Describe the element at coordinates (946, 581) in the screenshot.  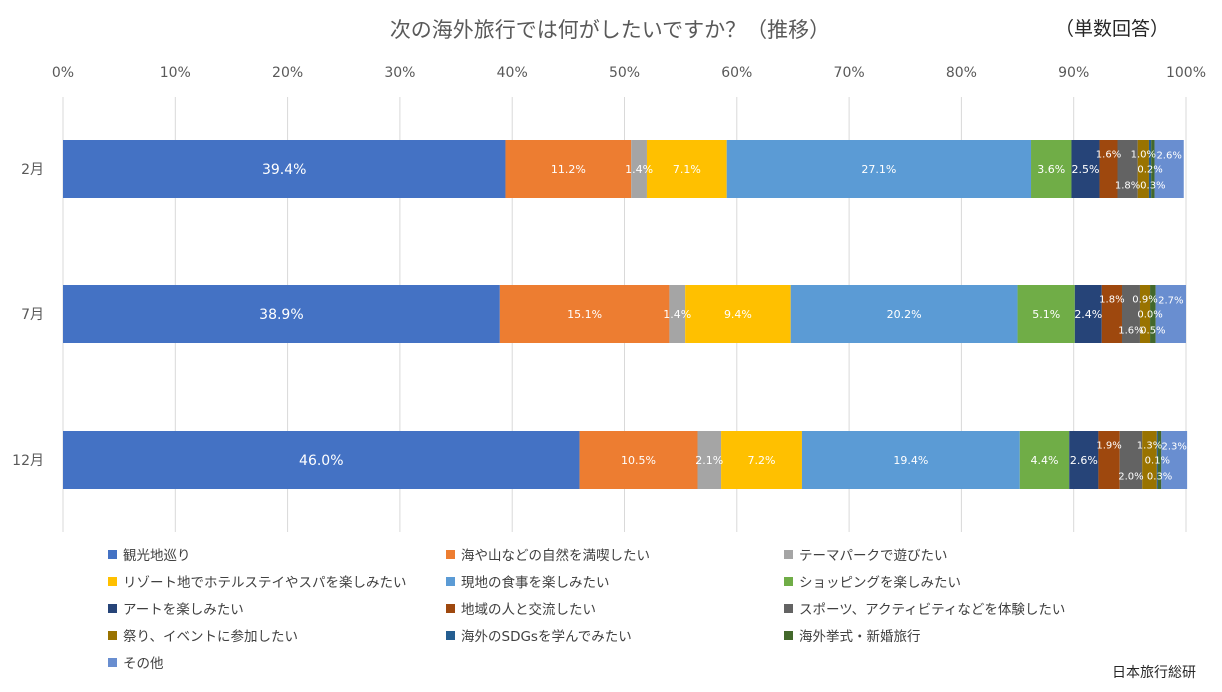
I see `legend-item: ショッピングを楽しみたい` at that location.